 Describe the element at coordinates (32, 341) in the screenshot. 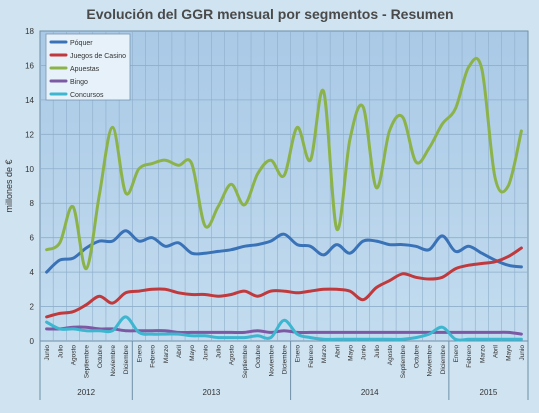

I see `y-tick-label: 0` at that location.